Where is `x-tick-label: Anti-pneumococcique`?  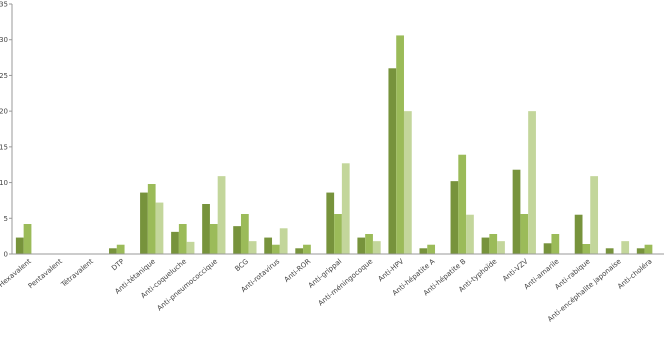 x-tick-label: Anti-pneumococcique is located at coordinates (187, 284).